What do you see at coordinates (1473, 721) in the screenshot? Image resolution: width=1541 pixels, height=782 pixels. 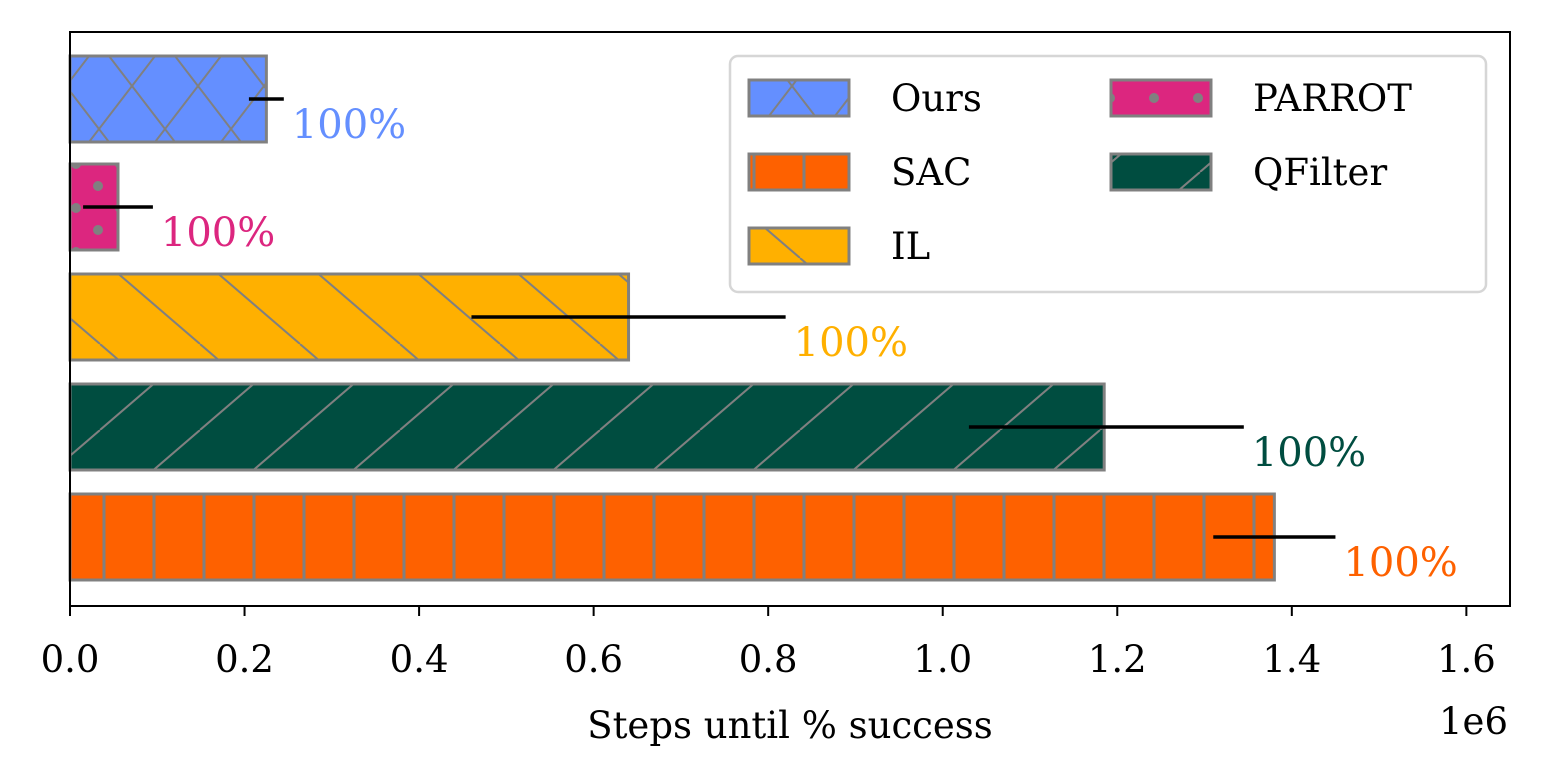 I see `x-axis-exponent: 1e6` at bounding box center [1473, 721].